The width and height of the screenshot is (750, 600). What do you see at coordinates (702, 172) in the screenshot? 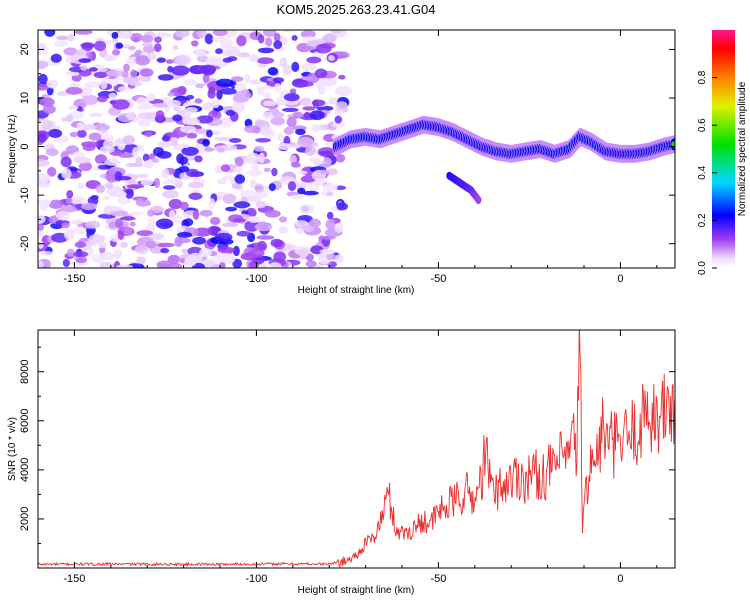
I see `colorbar-tick-label: 0.4` at bounding box center [702, 172].